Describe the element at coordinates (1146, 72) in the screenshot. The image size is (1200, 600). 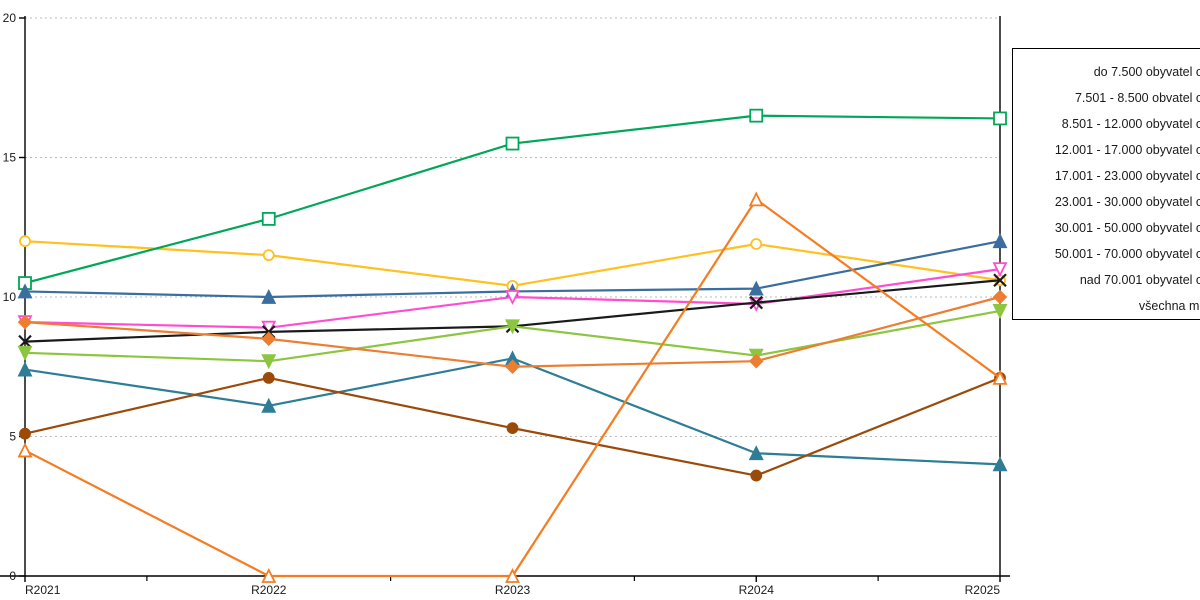
I see `legend-item: do 7.500 obyvatel obce` at that location.